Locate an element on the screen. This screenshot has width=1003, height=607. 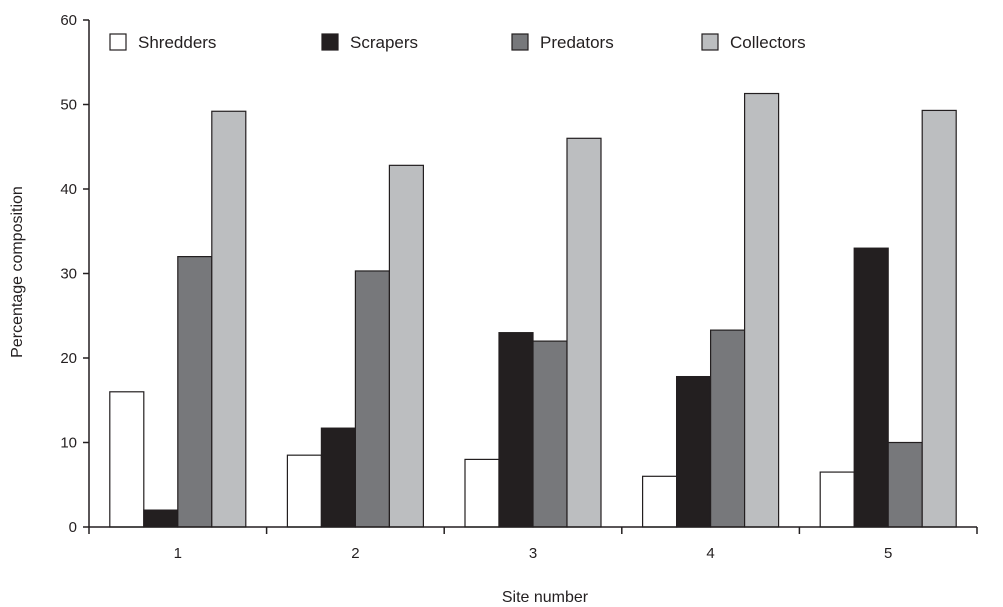
legend-label-collectors: Collectors is located at coordinates (768, 42).